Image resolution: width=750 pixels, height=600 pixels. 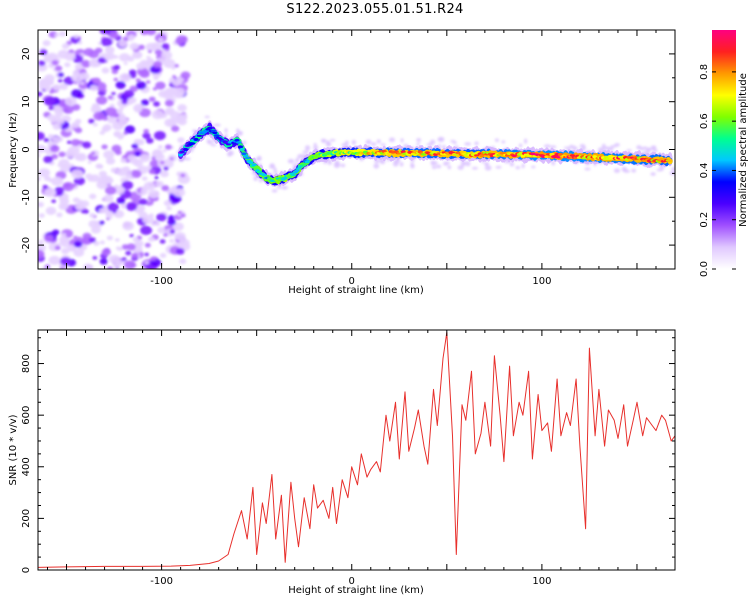 What do you see at coordinates (26, 415) in the screenshot?
I see `y-tick-label: 600` at bounding box center [26, 415].